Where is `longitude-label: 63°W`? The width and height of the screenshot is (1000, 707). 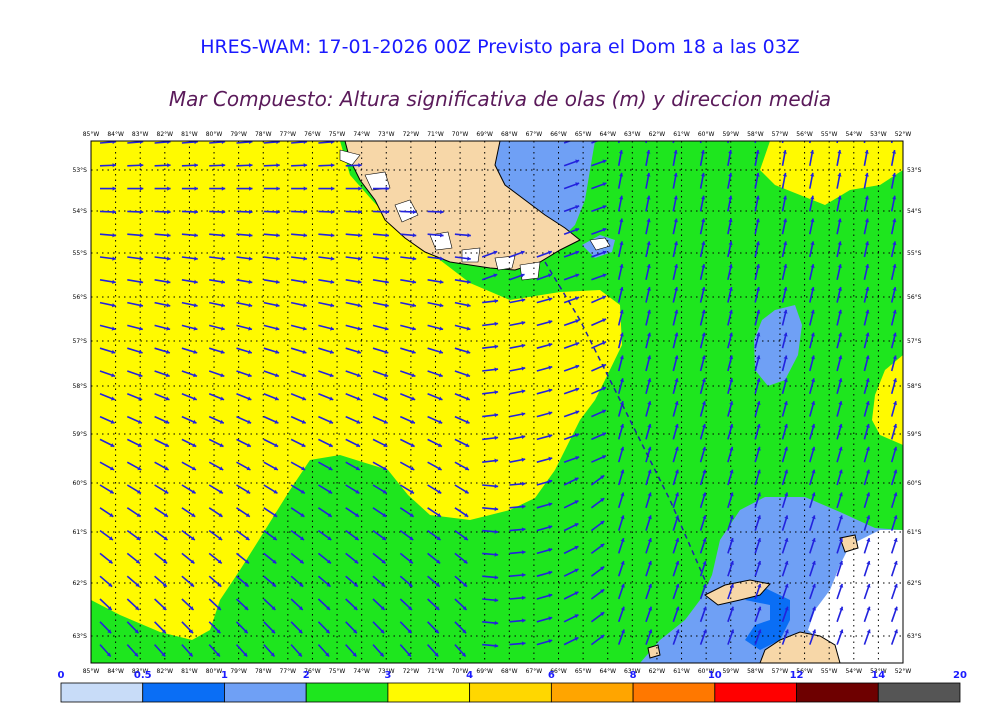 longitude-label: 63°W is located at coordinates (632, 671).